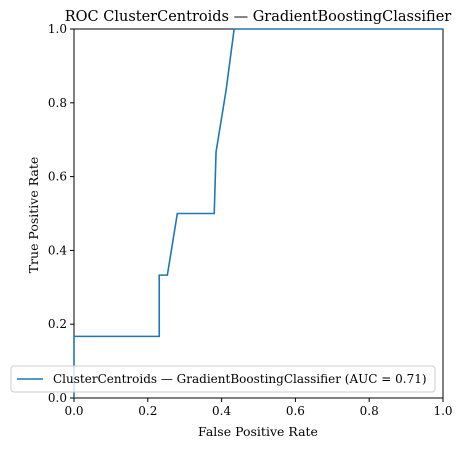 The width and height of the screenshot is (459, 449). I want to click on y-tick-label: 0.2, so click(57, 324).